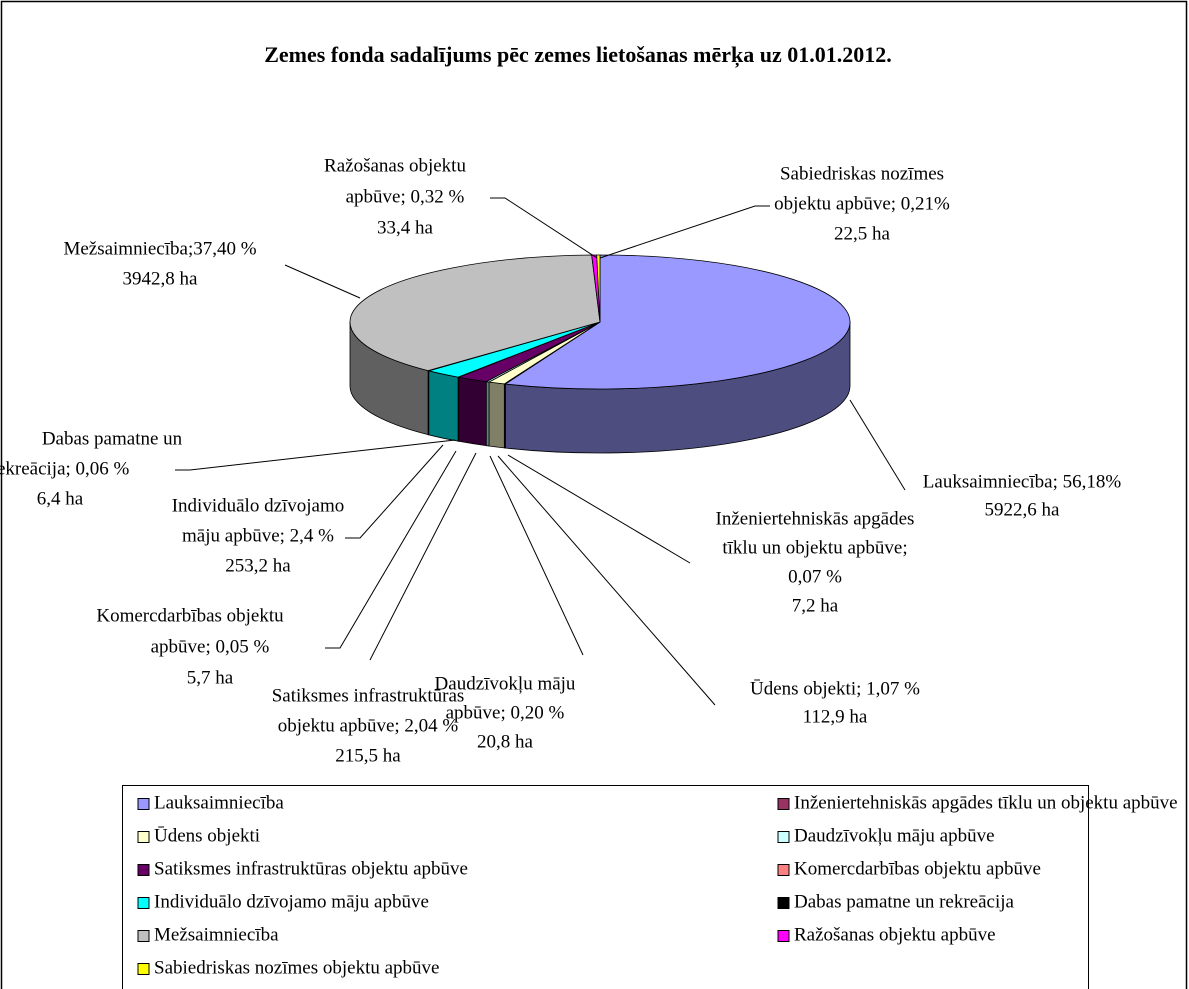 The width and height of the screenshot is (1189, 989). Describe the element at coordinates (161, 278) in the screenshot. I see `area-label: 3942,8 ha` at that location.